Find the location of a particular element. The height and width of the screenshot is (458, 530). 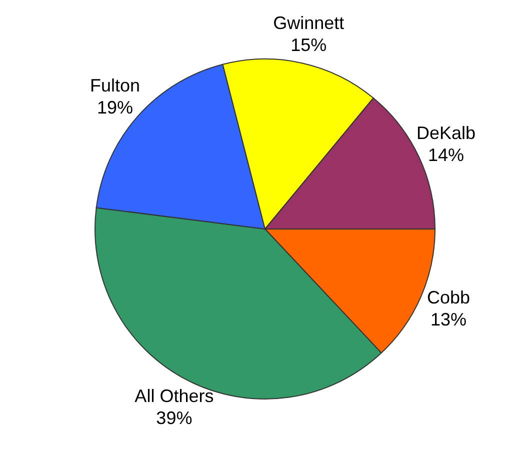

data-label: 19% is located at coordinates (114, 108).